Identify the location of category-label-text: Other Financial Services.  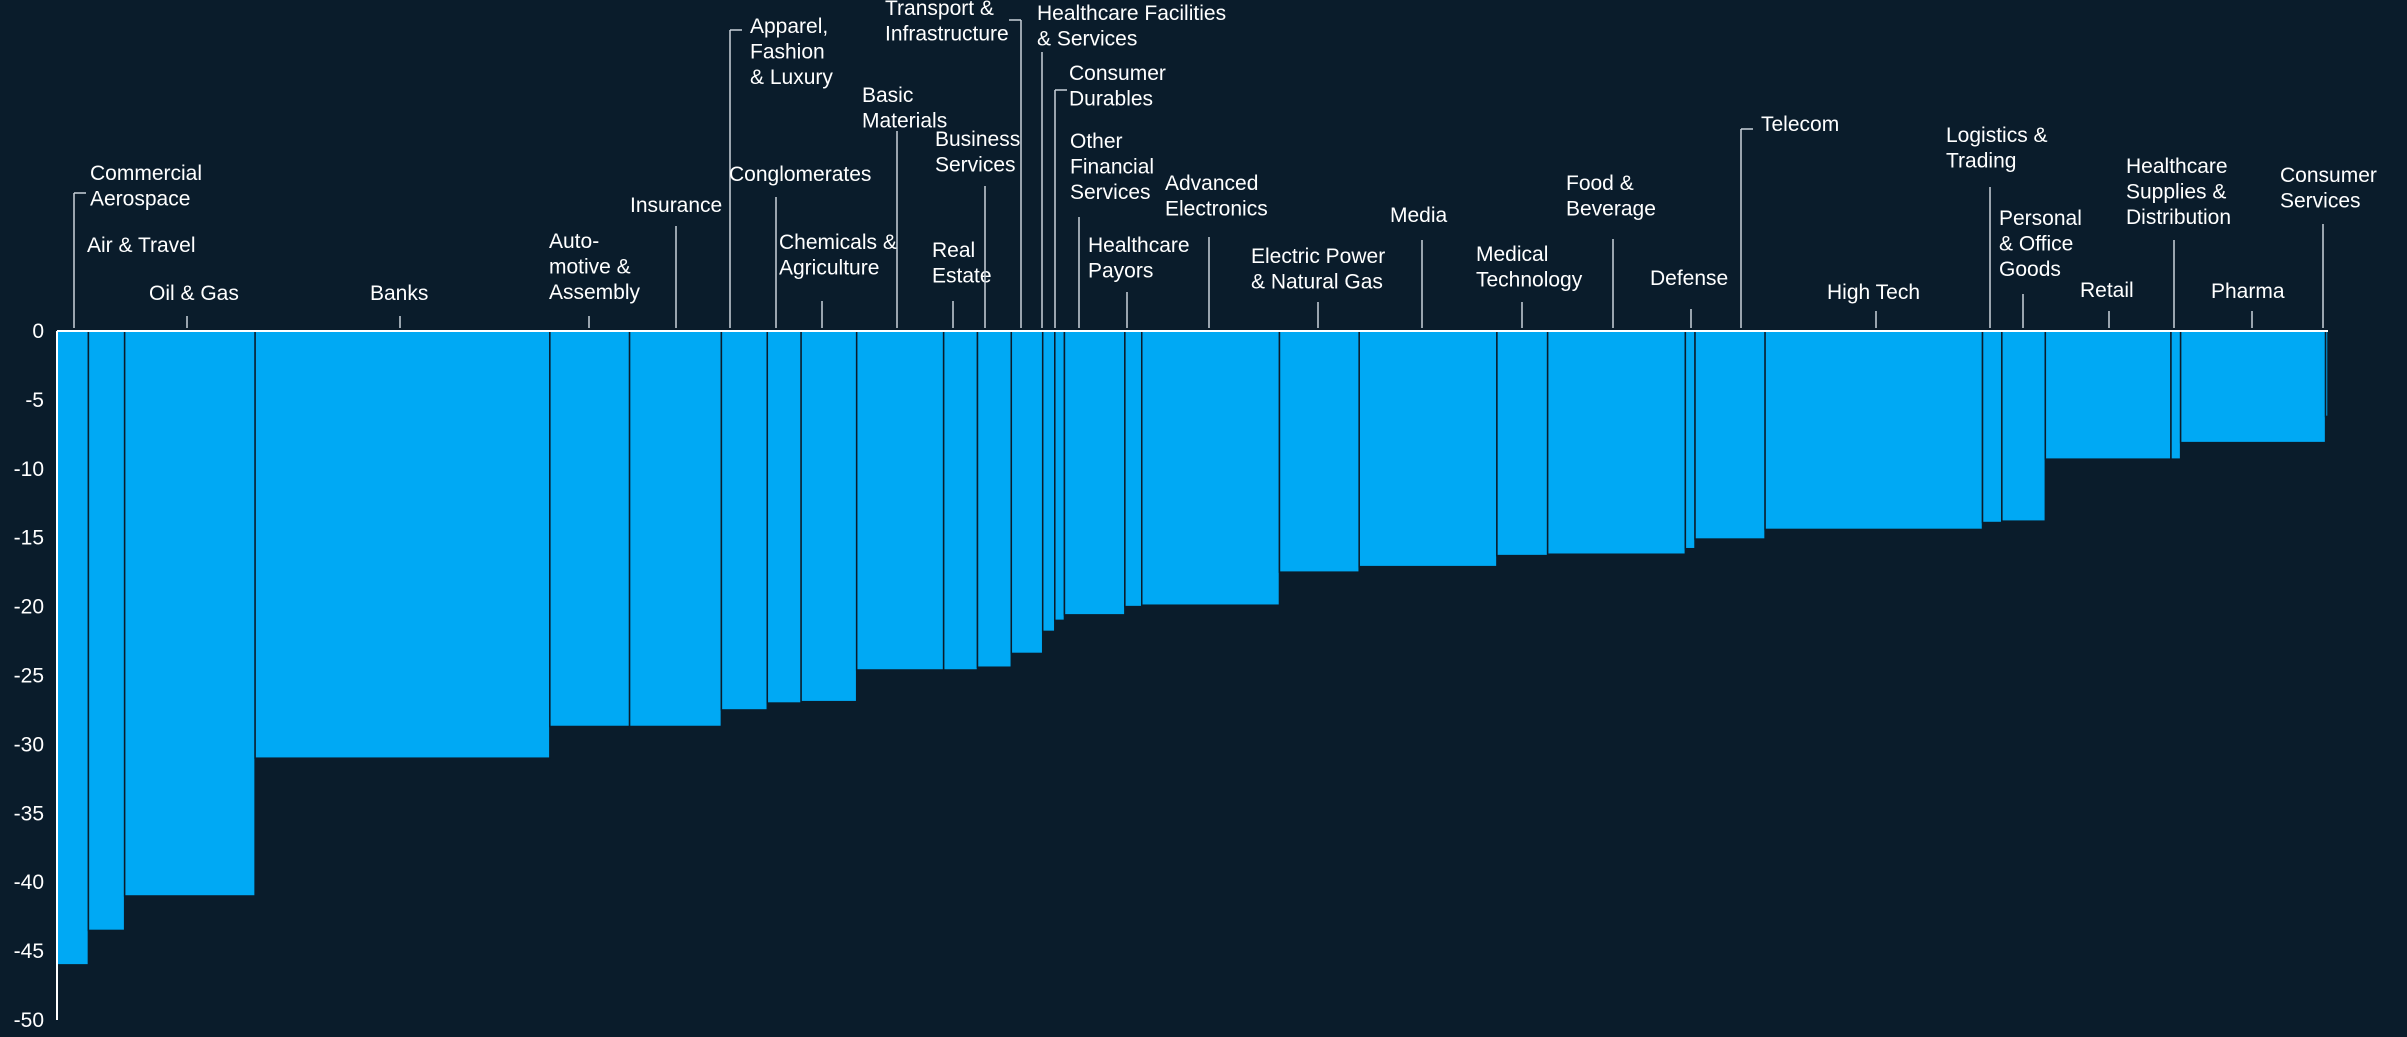
(1112, 167).